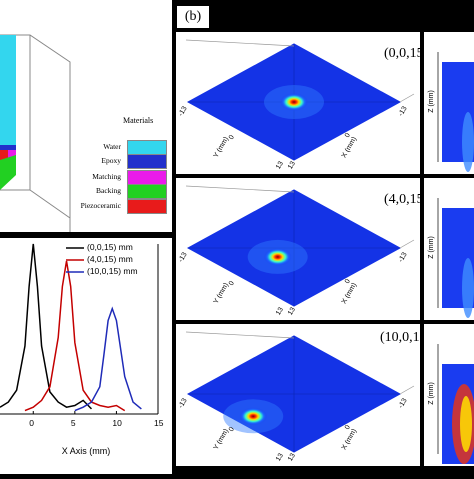 The width and height of the screenshot is (474, 479). Describe the element at coordinates (193, 17) in the screenshot. I see `panel-b-tag: (b)` at that location.